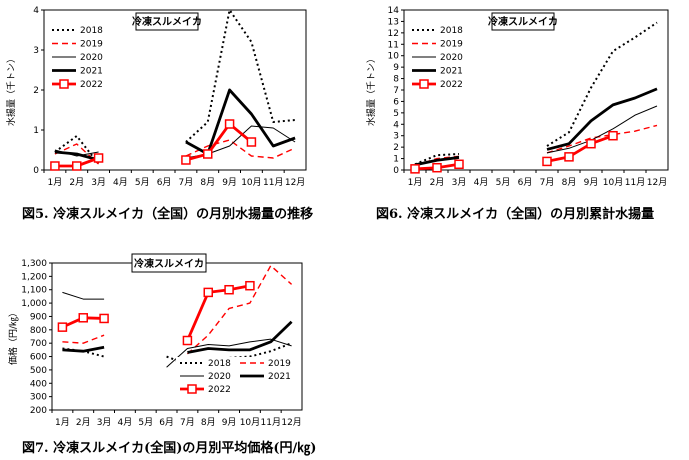 Image resolution: width=689 pixels, height=460 pixels. I want to click on y-tick-label: 11, so click(393, 45).